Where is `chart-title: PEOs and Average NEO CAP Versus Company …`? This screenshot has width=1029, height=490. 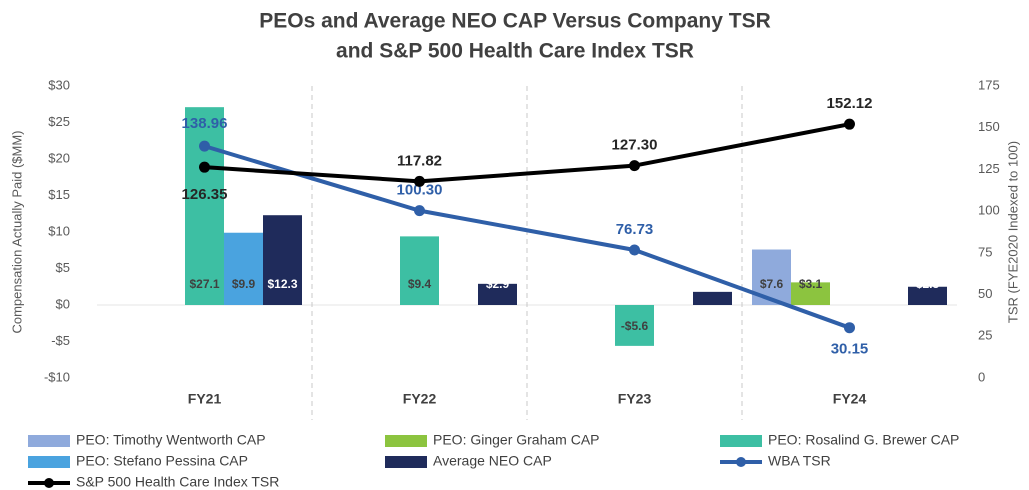 chart-title: PEOs and Average NEO CAP Versus Company … is located at coordinates (515, 21).